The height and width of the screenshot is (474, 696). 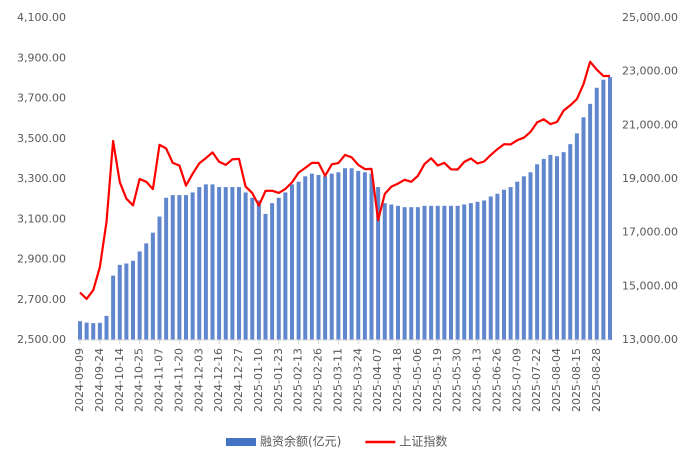 I want to click on y2-tick-label: 25,000.00, so click(x=650, y=17).